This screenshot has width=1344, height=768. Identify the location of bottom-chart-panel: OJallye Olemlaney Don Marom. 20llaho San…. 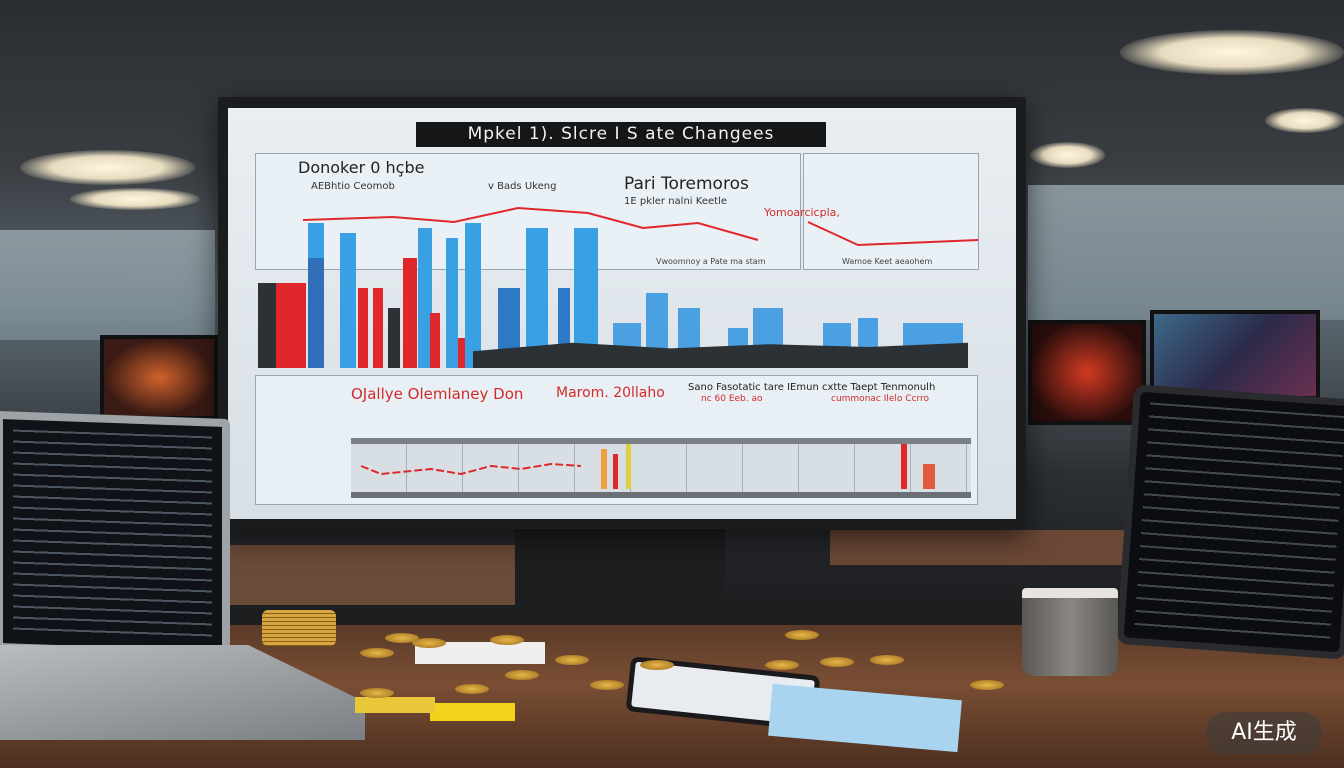
(616, 440).